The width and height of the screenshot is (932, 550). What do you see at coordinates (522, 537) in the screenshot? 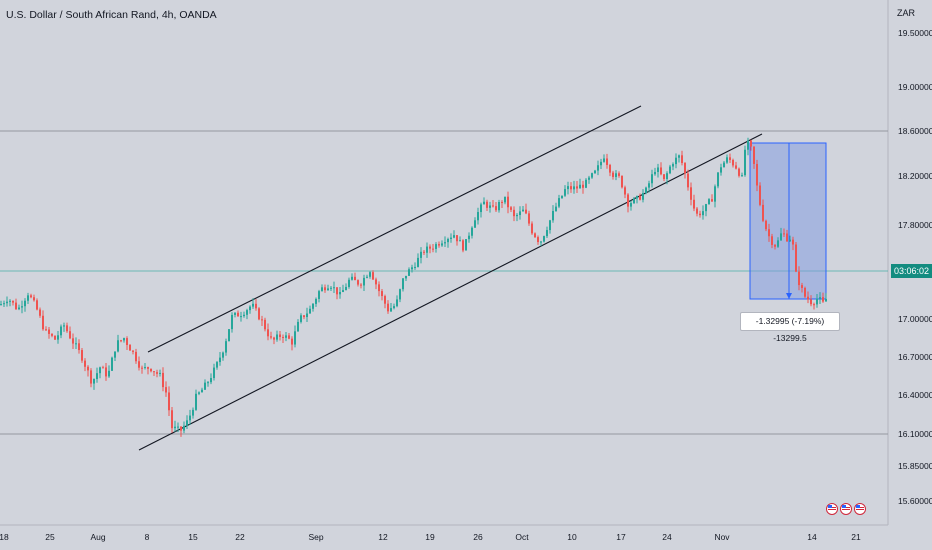
I see `time-tick-label: Oct` at bounding box center [522, 537].